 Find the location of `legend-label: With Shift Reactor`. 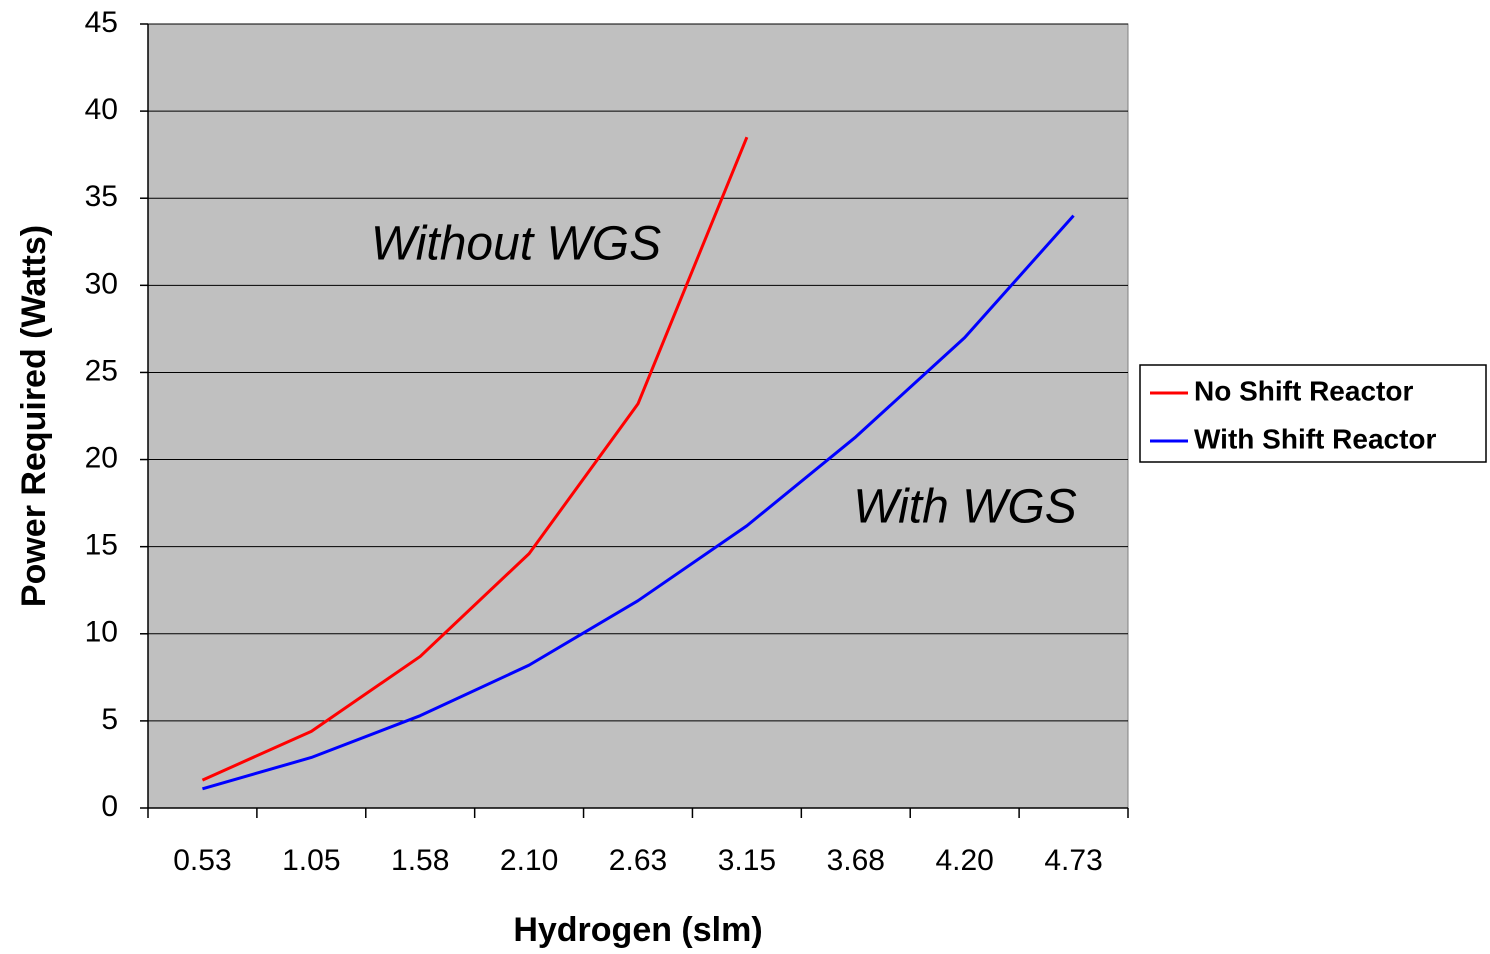

legend-label: With Shift Reactor is located at coordinates (1315, 438).